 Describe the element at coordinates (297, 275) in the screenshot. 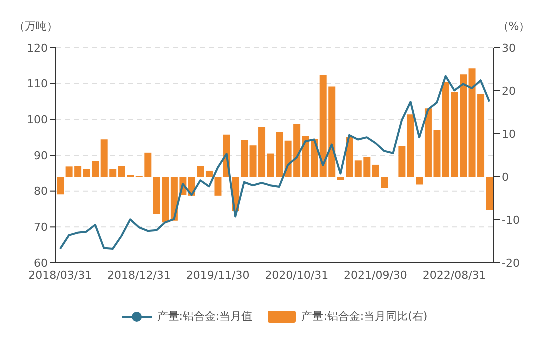

I see `x-tick-label: 2020/10/31` at that location.